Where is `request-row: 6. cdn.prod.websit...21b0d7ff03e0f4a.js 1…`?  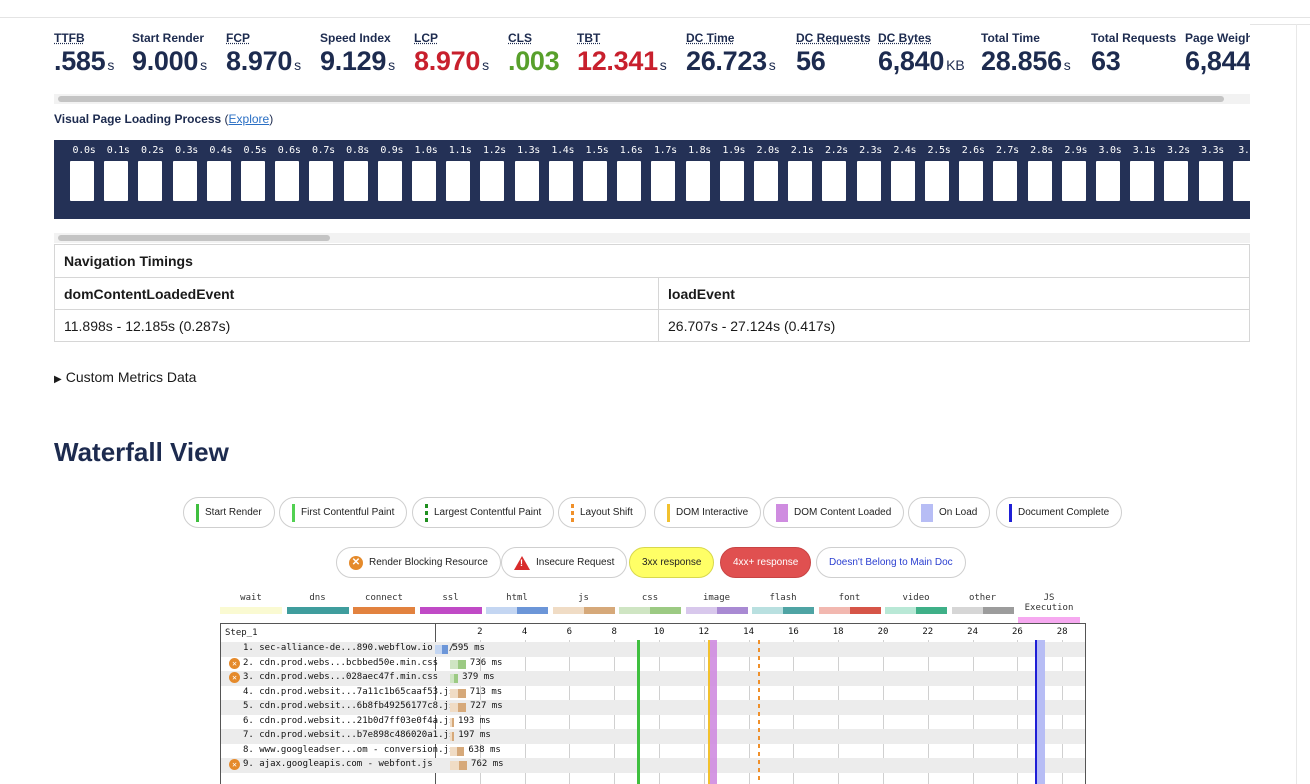
request-row: 6. cdn.prod.websit...21b0d7ff03e0f4a.js 1… is located at coordinates (653, 722).